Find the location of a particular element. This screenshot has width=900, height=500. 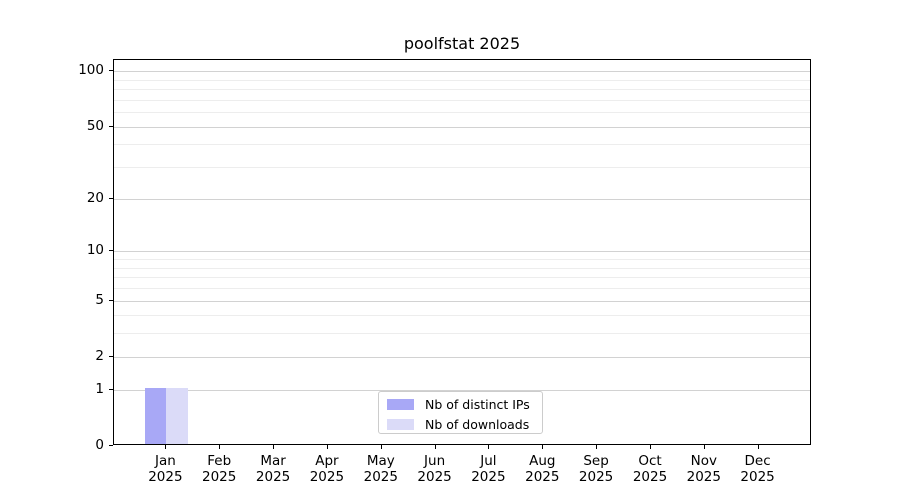

y-tick-label: 100 is located at coordinates (91, 70).